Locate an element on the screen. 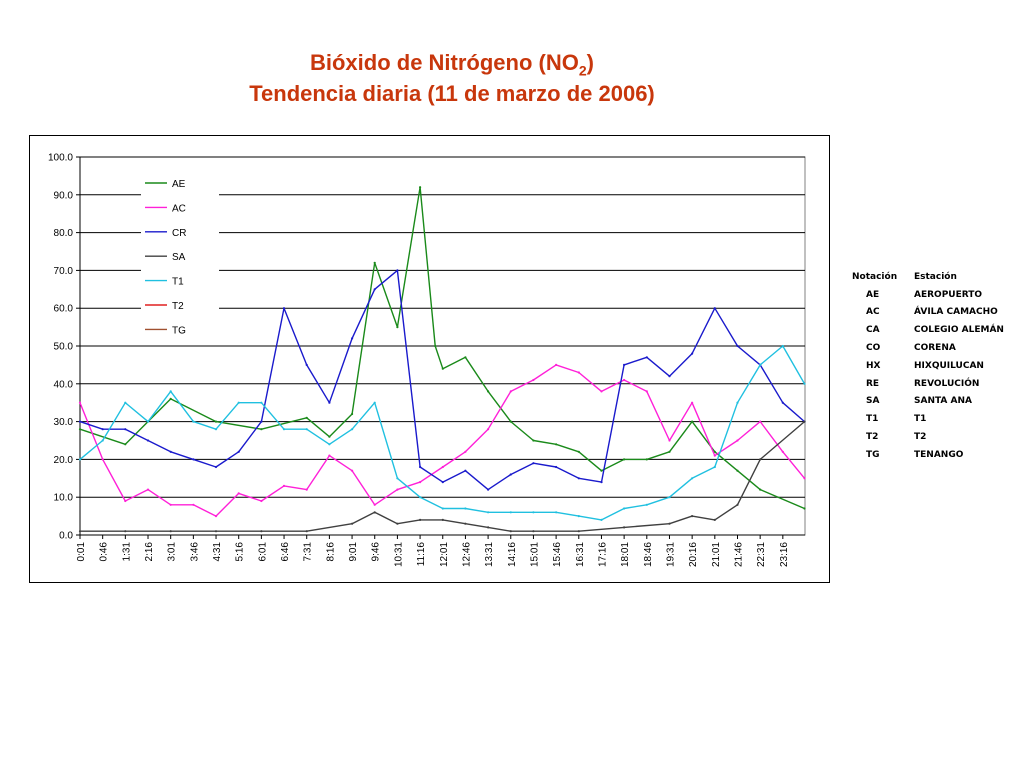  notation-code: RE is located at coordinates (873, 383).